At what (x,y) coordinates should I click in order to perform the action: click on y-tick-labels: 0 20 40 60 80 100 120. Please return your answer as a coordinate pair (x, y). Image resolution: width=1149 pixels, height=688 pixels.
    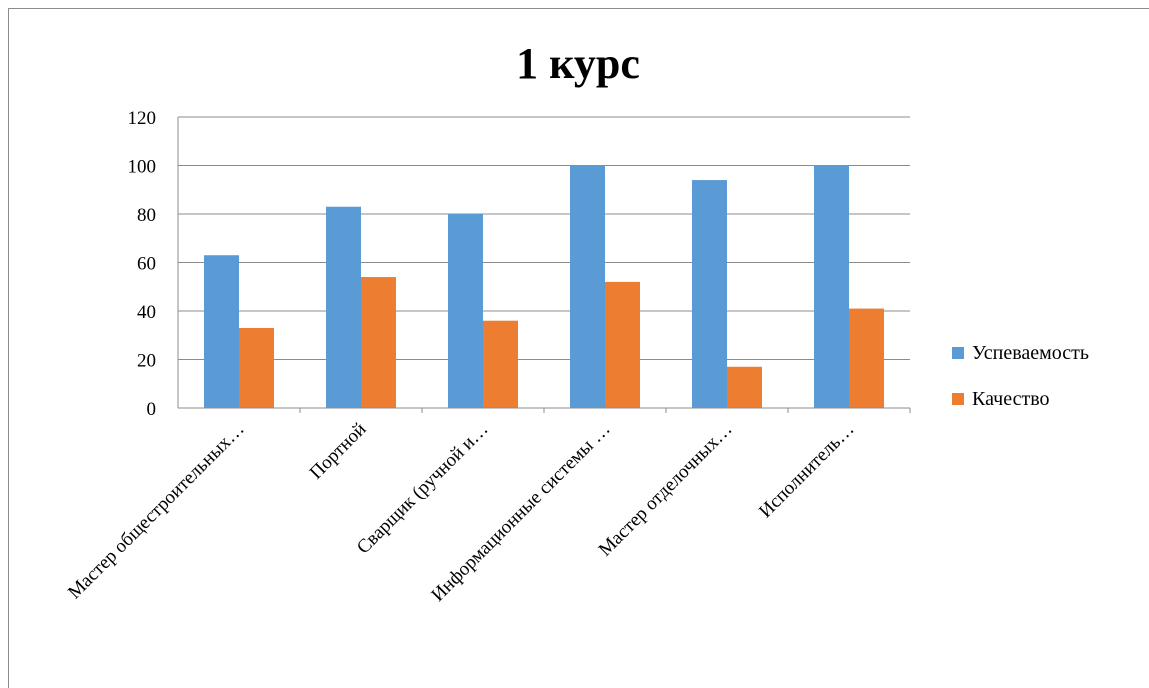
    Looking at the image, I should click on (142, 264).